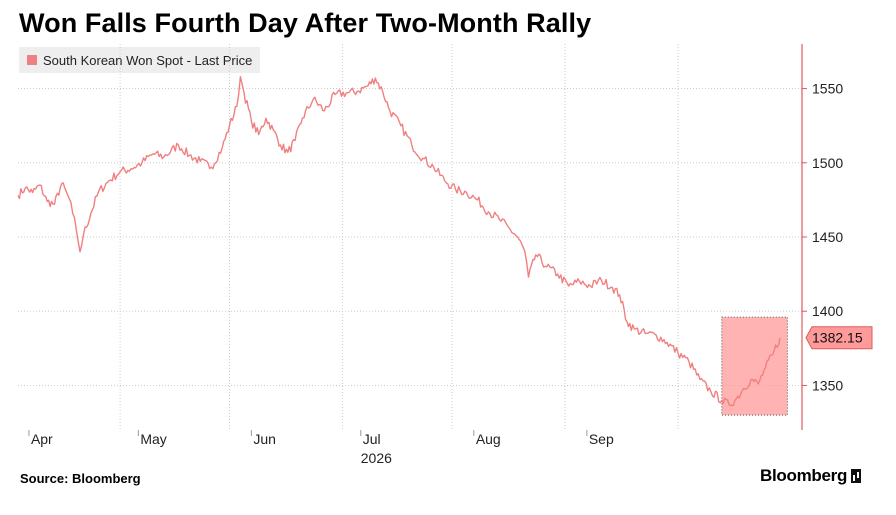 The width and height of the screenshot is (896, 515). I want to click on x-tick-labels: Apr May Jun Jul Aug Sep 2026, so click(321, 448).